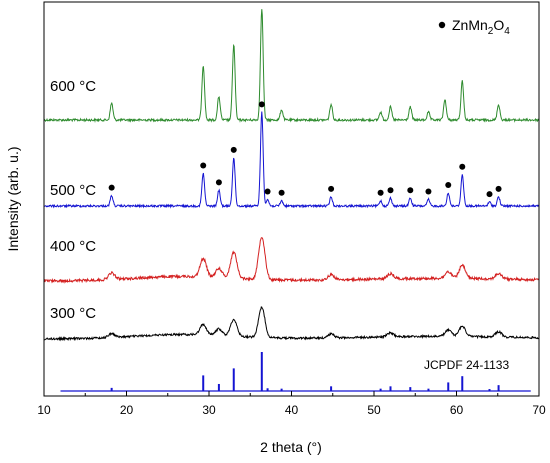 This screenshot has height=463, width=550. What do you see at coordinates (73, 313) in the screenshot?
I see `curve-label-300: 300 °C` at bounding box center [73, 313].